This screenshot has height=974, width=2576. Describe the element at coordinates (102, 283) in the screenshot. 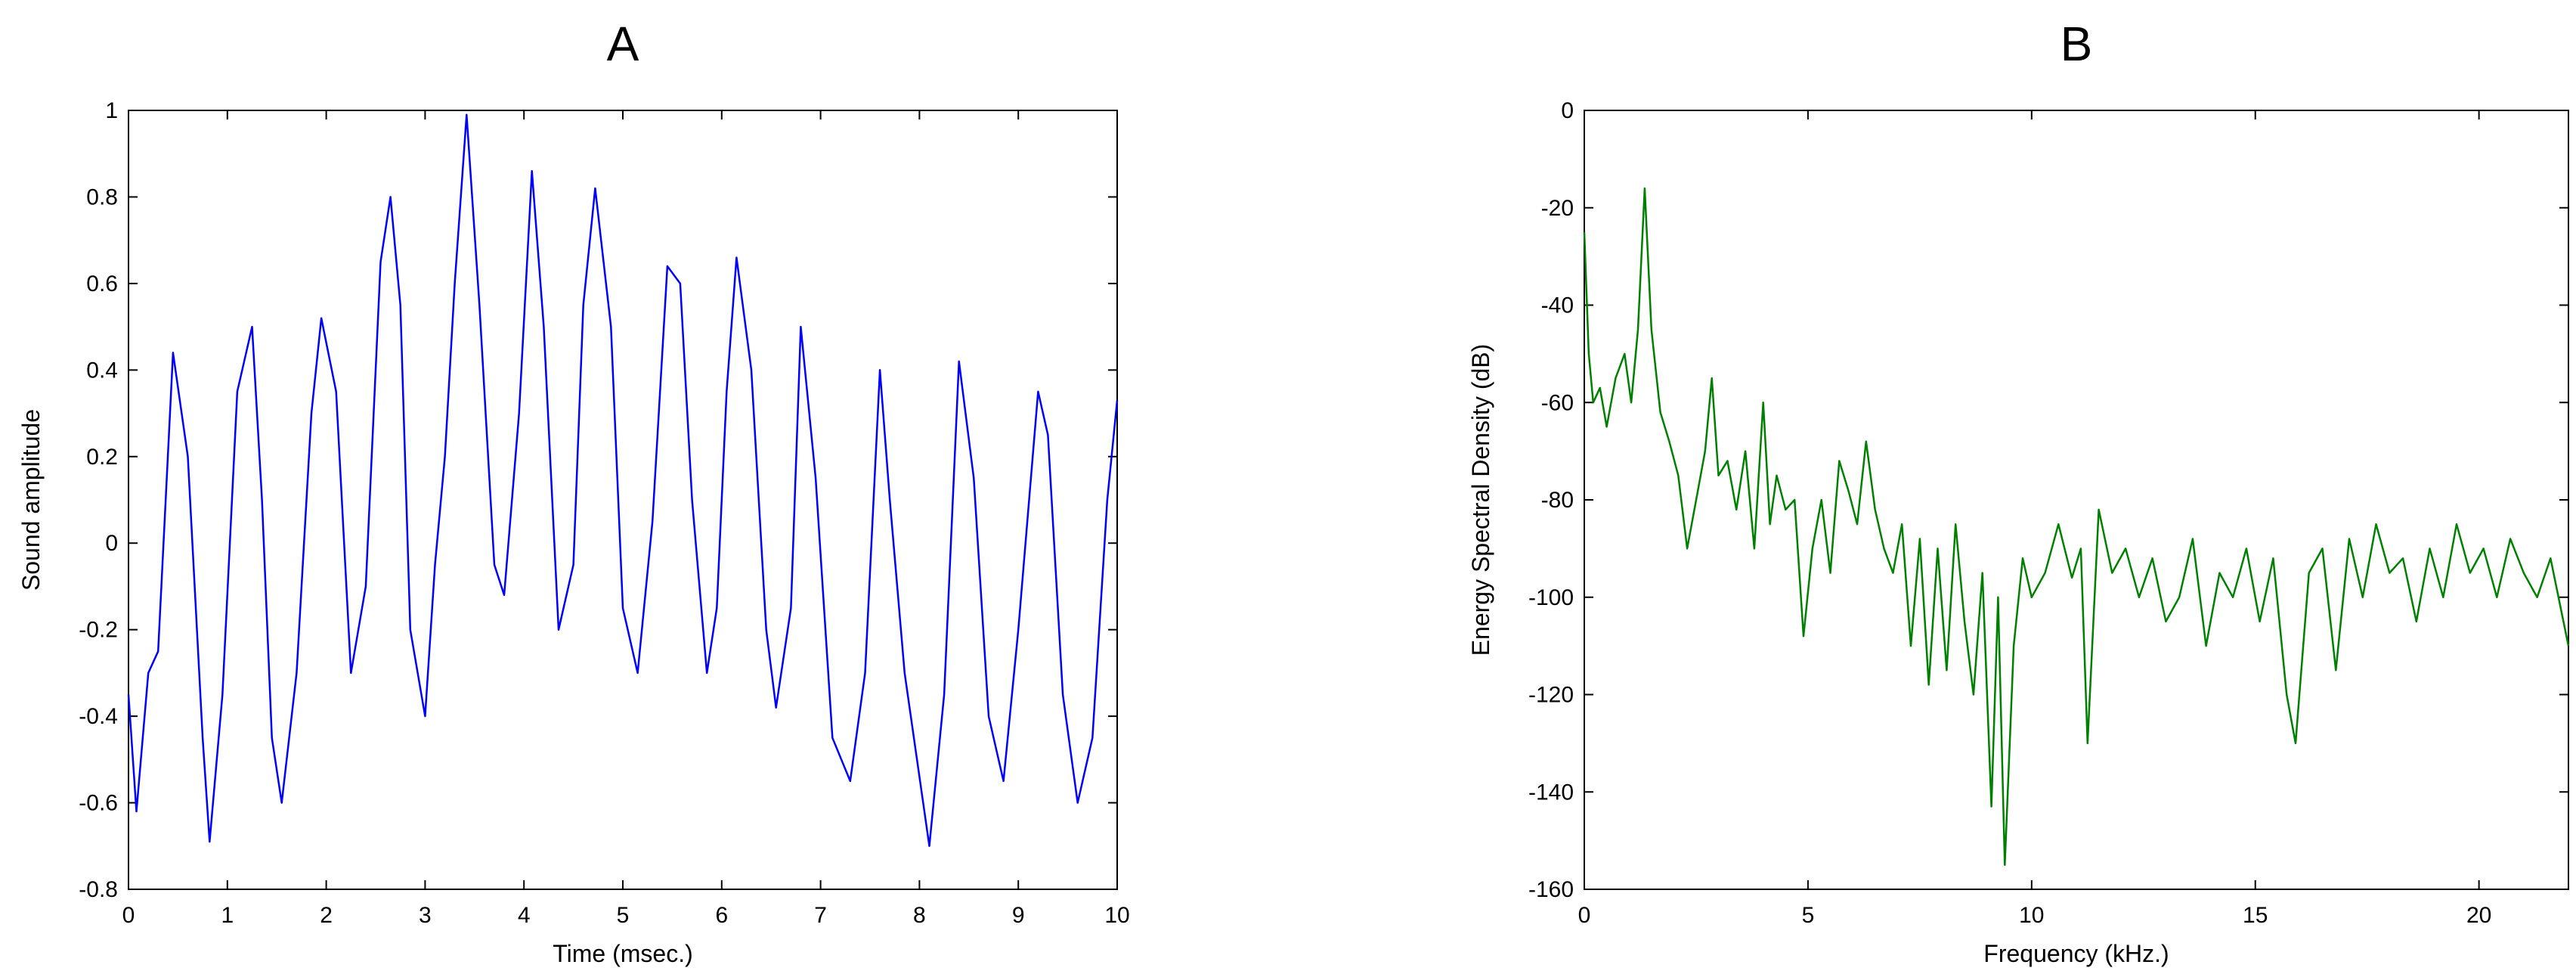

I see `y-tick-label: 0.6` at that location.